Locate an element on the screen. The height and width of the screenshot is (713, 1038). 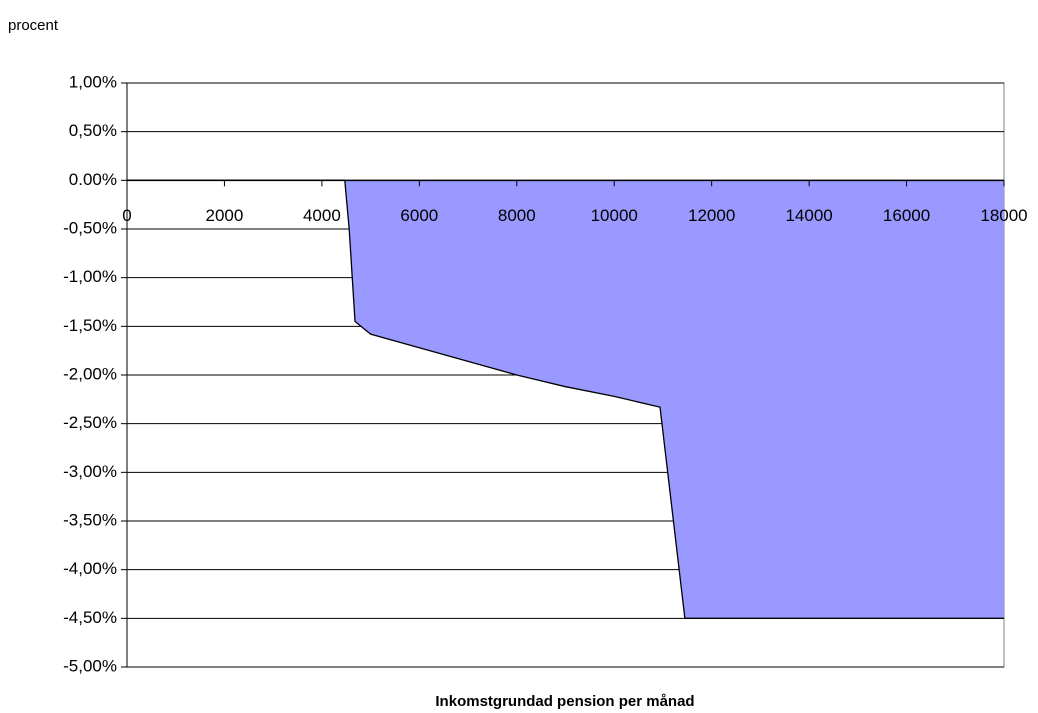
y-tick-label: -2,50% is located at coordinates (90, 422).